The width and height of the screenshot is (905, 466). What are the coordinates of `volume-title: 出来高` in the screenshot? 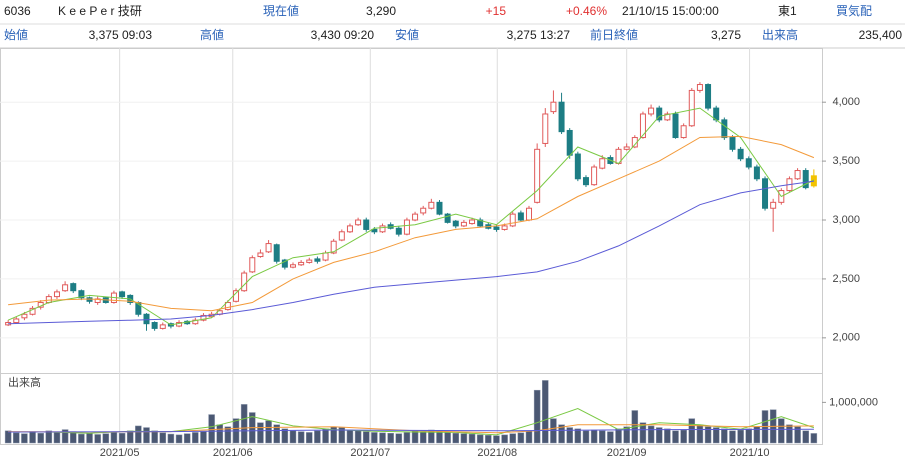 It's located at (24, 382).